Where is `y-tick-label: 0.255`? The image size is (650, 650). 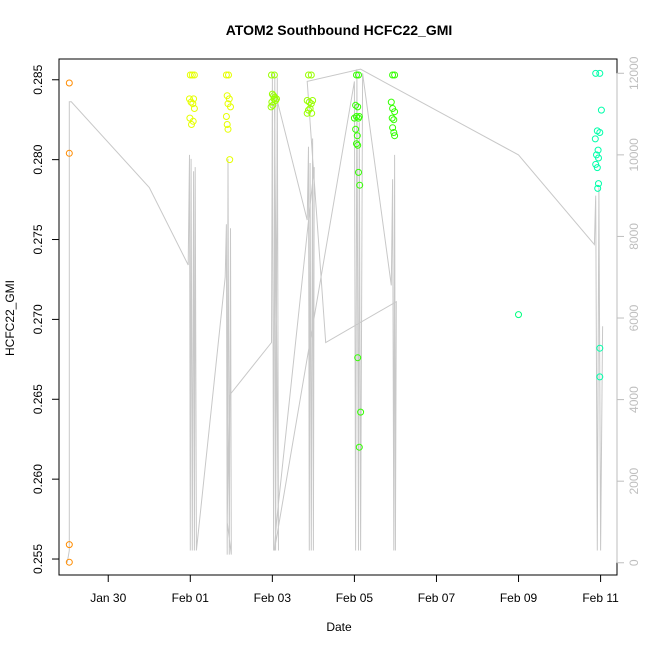 y-tick-label: 0.255 is located at coordinates (38, 559).